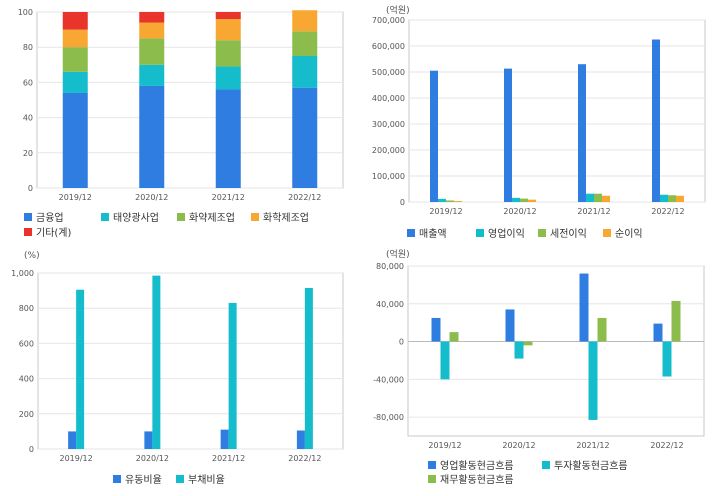 Image resolution: width=720 pixels, height=496 pixels. Describe the element at coordinates (26, 343) in the screenshot. I see `y-tick-label-2-3: 600` at that location.